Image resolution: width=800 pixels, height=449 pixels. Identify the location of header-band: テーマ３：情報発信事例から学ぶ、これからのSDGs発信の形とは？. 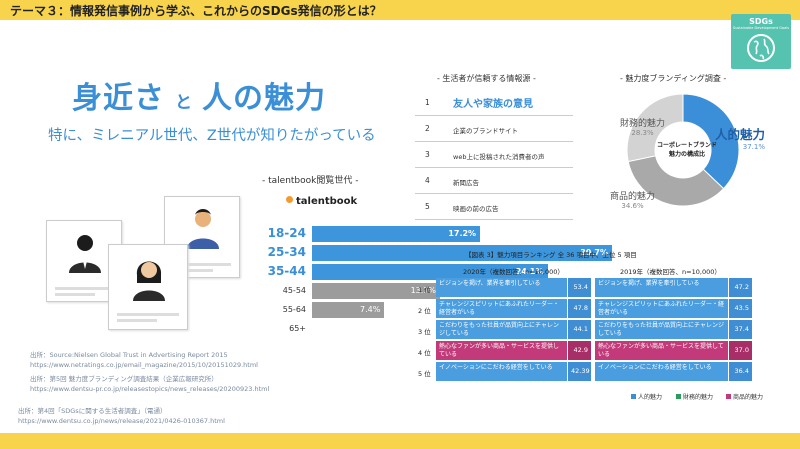
(400, 10).